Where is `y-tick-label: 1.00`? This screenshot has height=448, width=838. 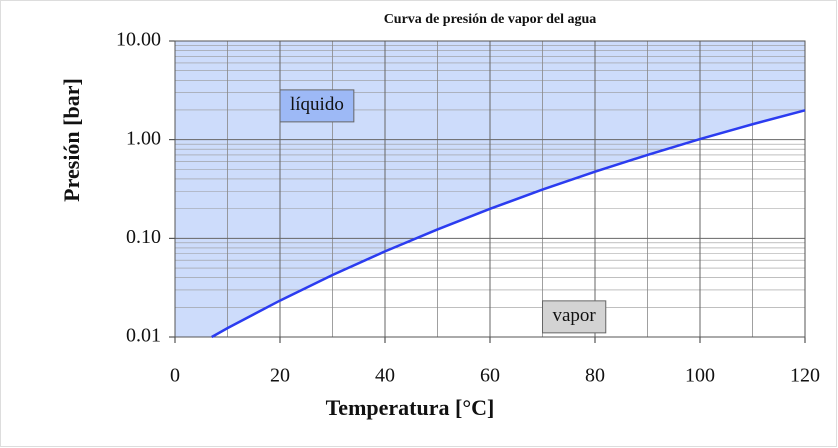
y-tick-label: 1.00 is located at coordinates (143, 138).